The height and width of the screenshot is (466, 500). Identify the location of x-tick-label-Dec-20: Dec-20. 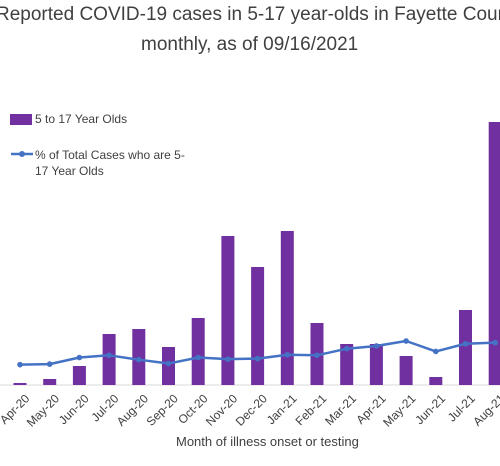
(251, 409).